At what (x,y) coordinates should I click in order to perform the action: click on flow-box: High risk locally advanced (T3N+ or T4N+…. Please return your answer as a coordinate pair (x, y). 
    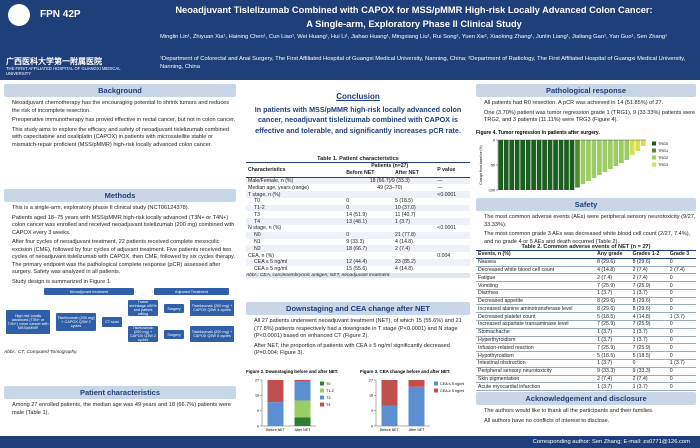
    Looking at the image, I should click on (28, 322).